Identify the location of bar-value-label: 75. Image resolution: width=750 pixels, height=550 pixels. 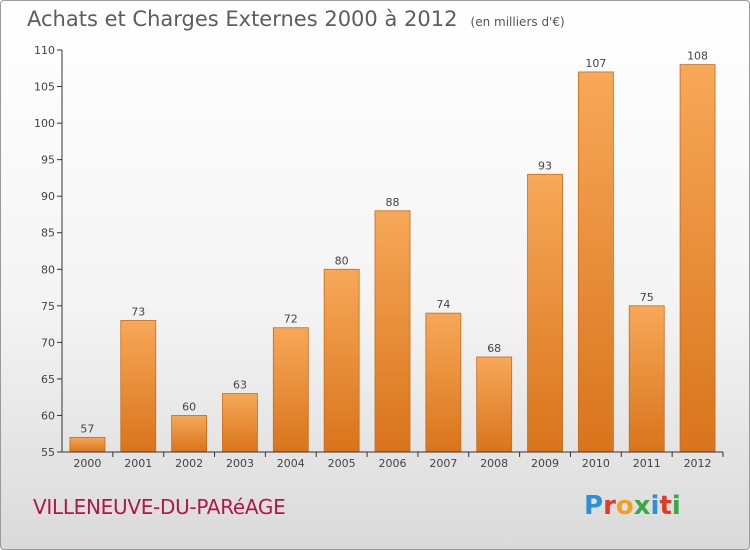
(647, 297).